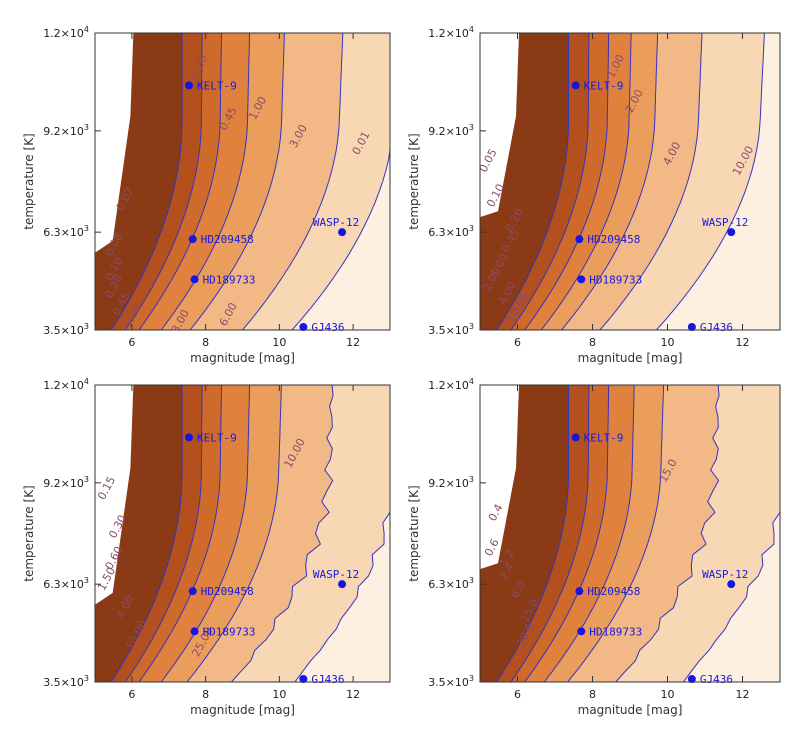 The image size is (800, 735). What do you see at coordinates (342, 533) in the screenshot?
I see `contour-line-25.00` at bounding box center [342, 533].